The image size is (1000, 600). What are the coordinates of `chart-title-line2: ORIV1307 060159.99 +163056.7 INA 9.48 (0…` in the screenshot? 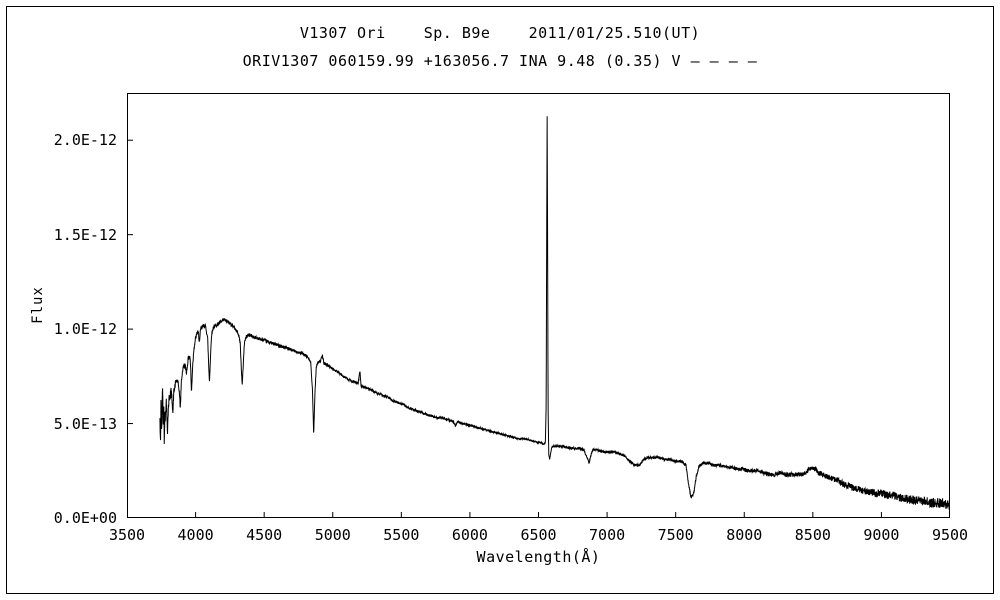 It's located at (500, 61).